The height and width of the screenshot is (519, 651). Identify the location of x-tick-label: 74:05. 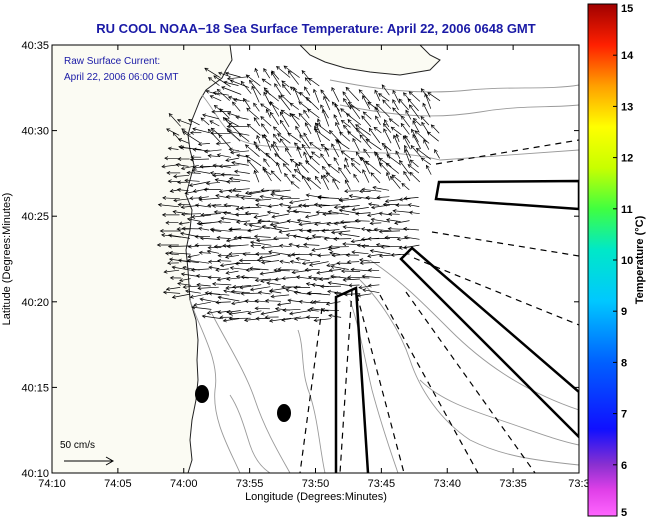
(118, 484).